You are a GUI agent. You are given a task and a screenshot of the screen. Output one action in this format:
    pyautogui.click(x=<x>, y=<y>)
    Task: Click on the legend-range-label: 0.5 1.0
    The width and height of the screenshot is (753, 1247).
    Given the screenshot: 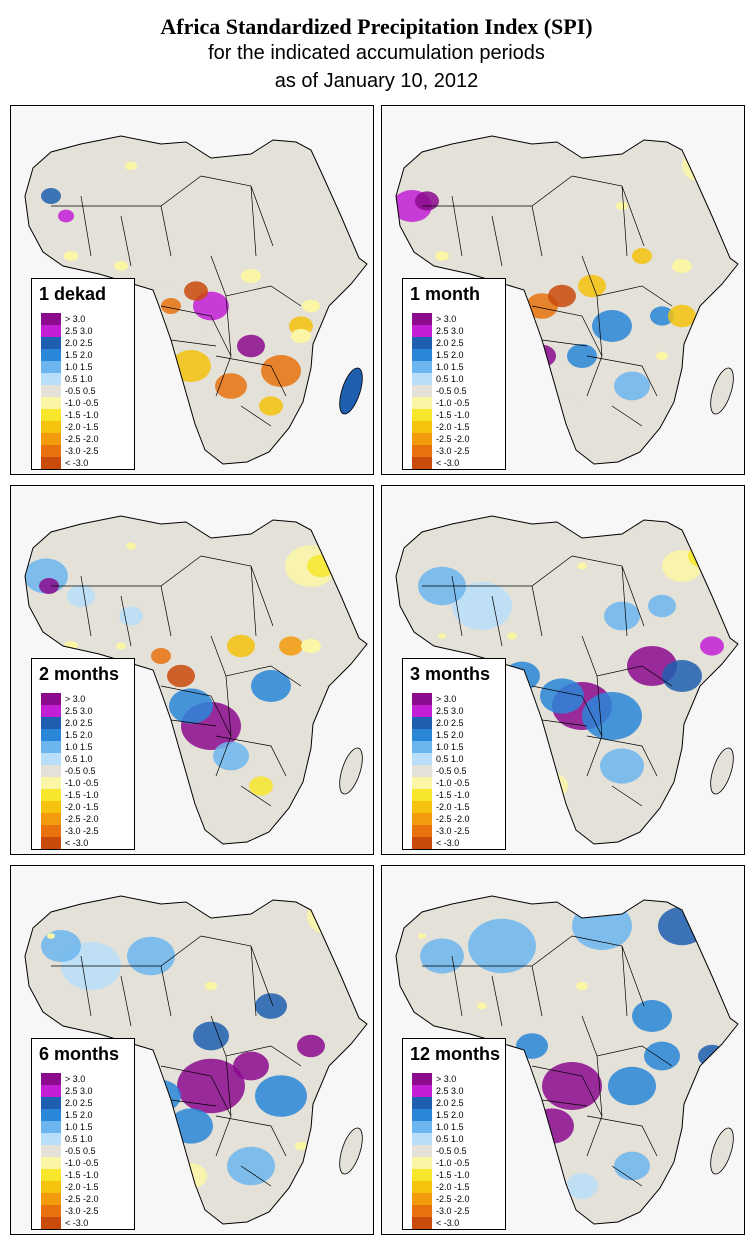 What is the action you would take?
    pyautogui.click(x=79, y=759)
    